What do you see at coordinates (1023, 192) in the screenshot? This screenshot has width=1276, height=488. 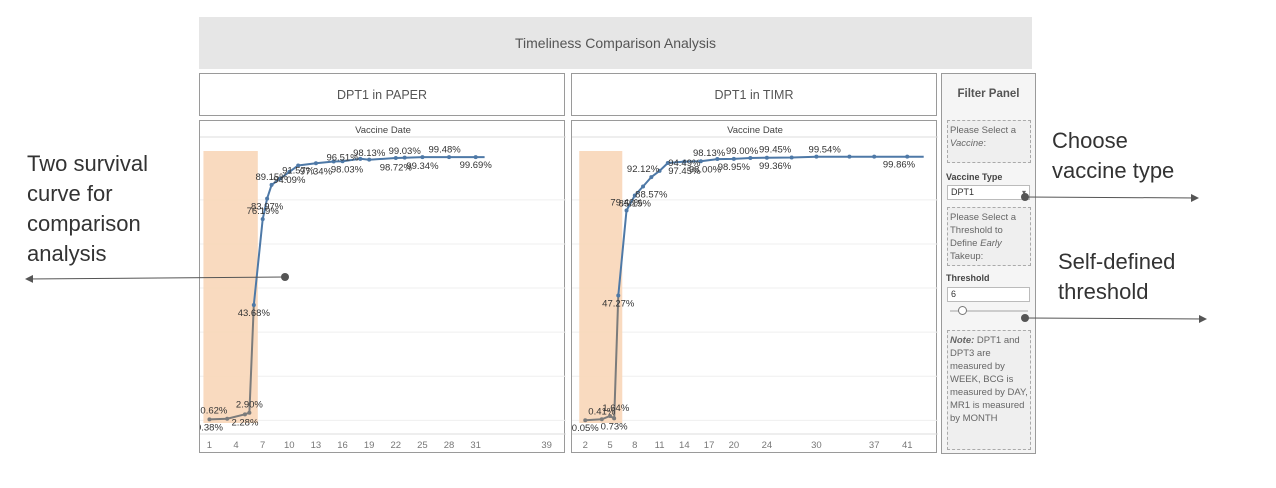 I see `chevron-down-icon: ▾` at bounding box center [1023, 192].